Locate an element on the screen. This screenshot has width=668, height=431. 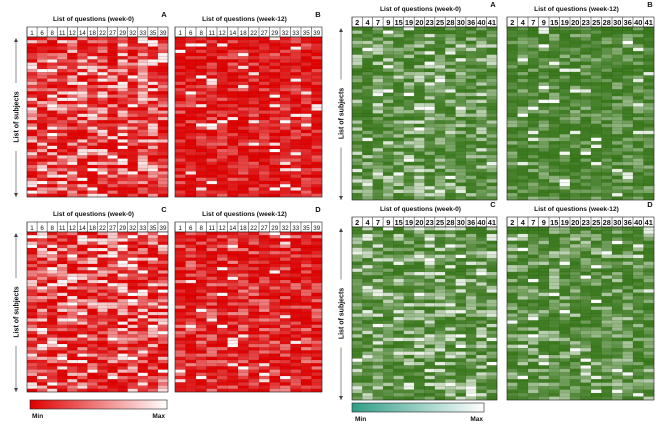
red-c-tick-label: 14 is located at coordinates (82, 228).